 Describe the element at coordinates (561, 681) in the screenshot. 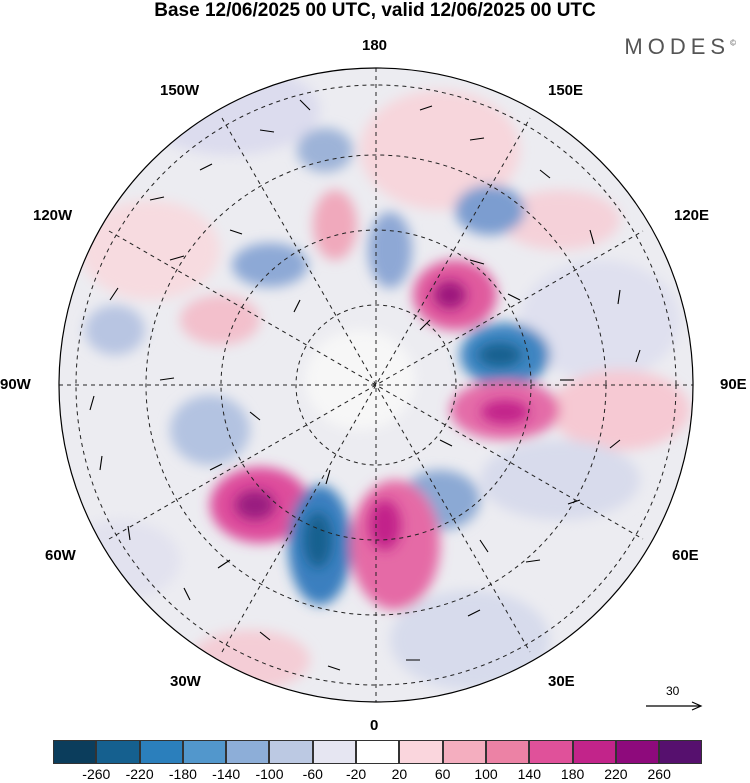

I see `lon-label-30e: 30E` at that location.